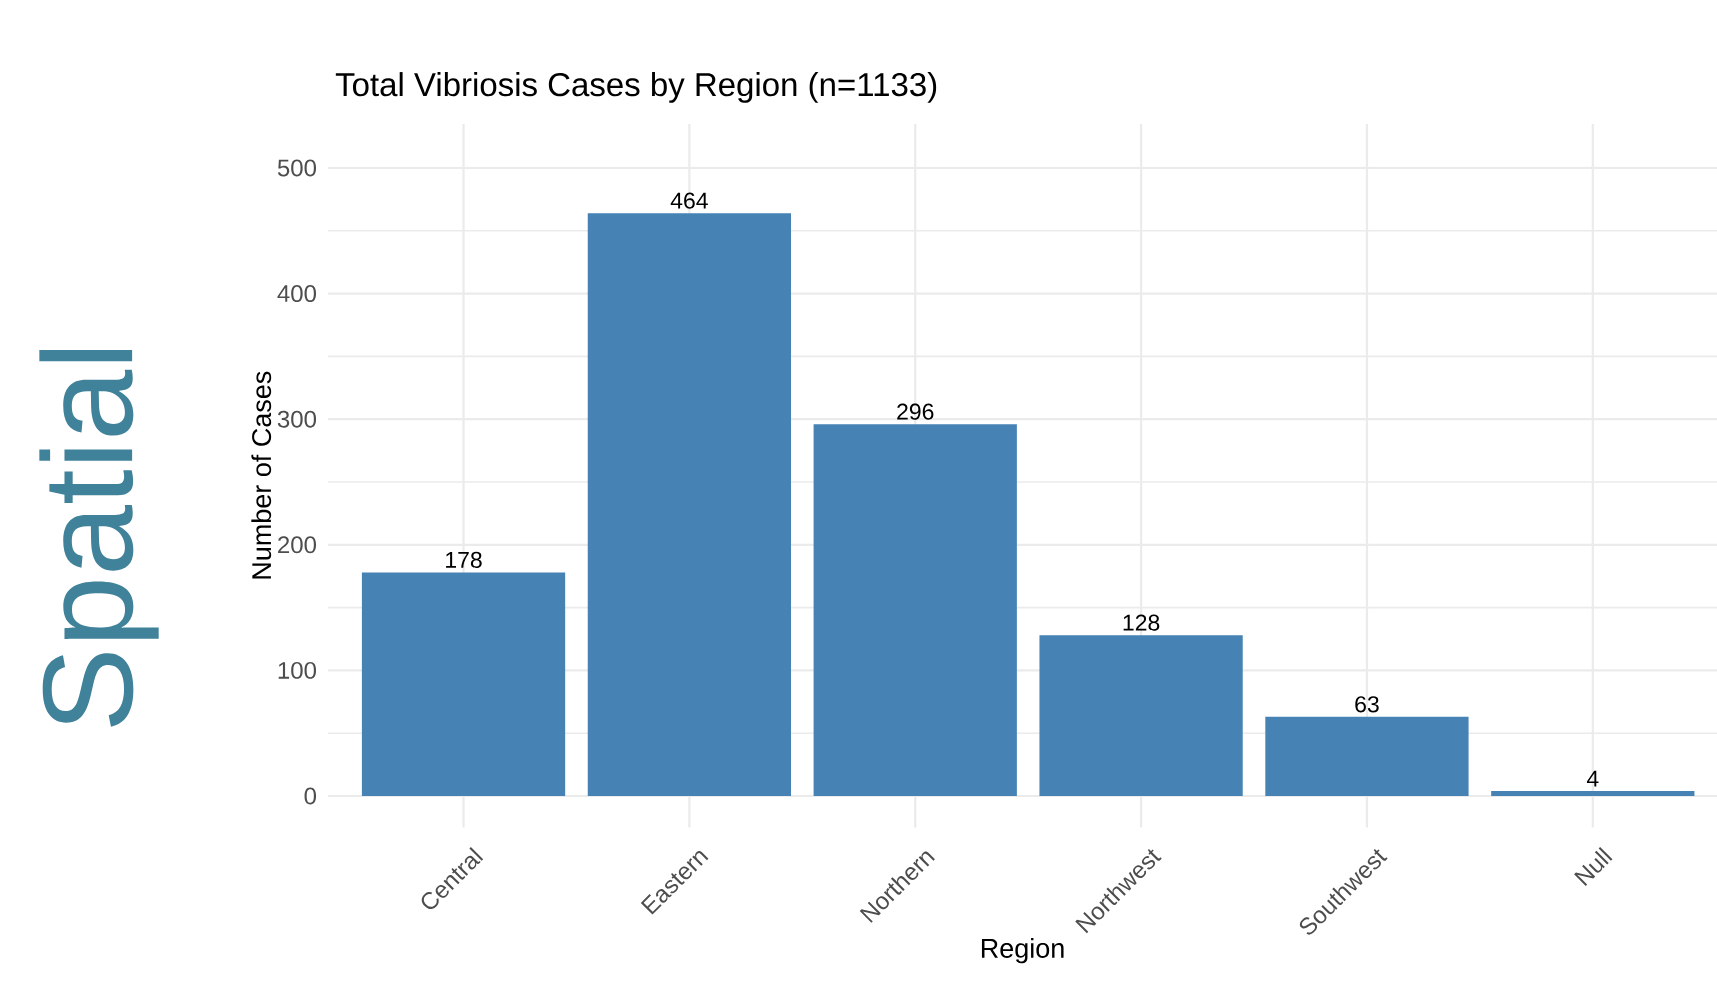 This screenshot has width=1717, height=989. Describe the element at coordinates (464, 559) in the screenshot. I see `data-label: 178` at that location.